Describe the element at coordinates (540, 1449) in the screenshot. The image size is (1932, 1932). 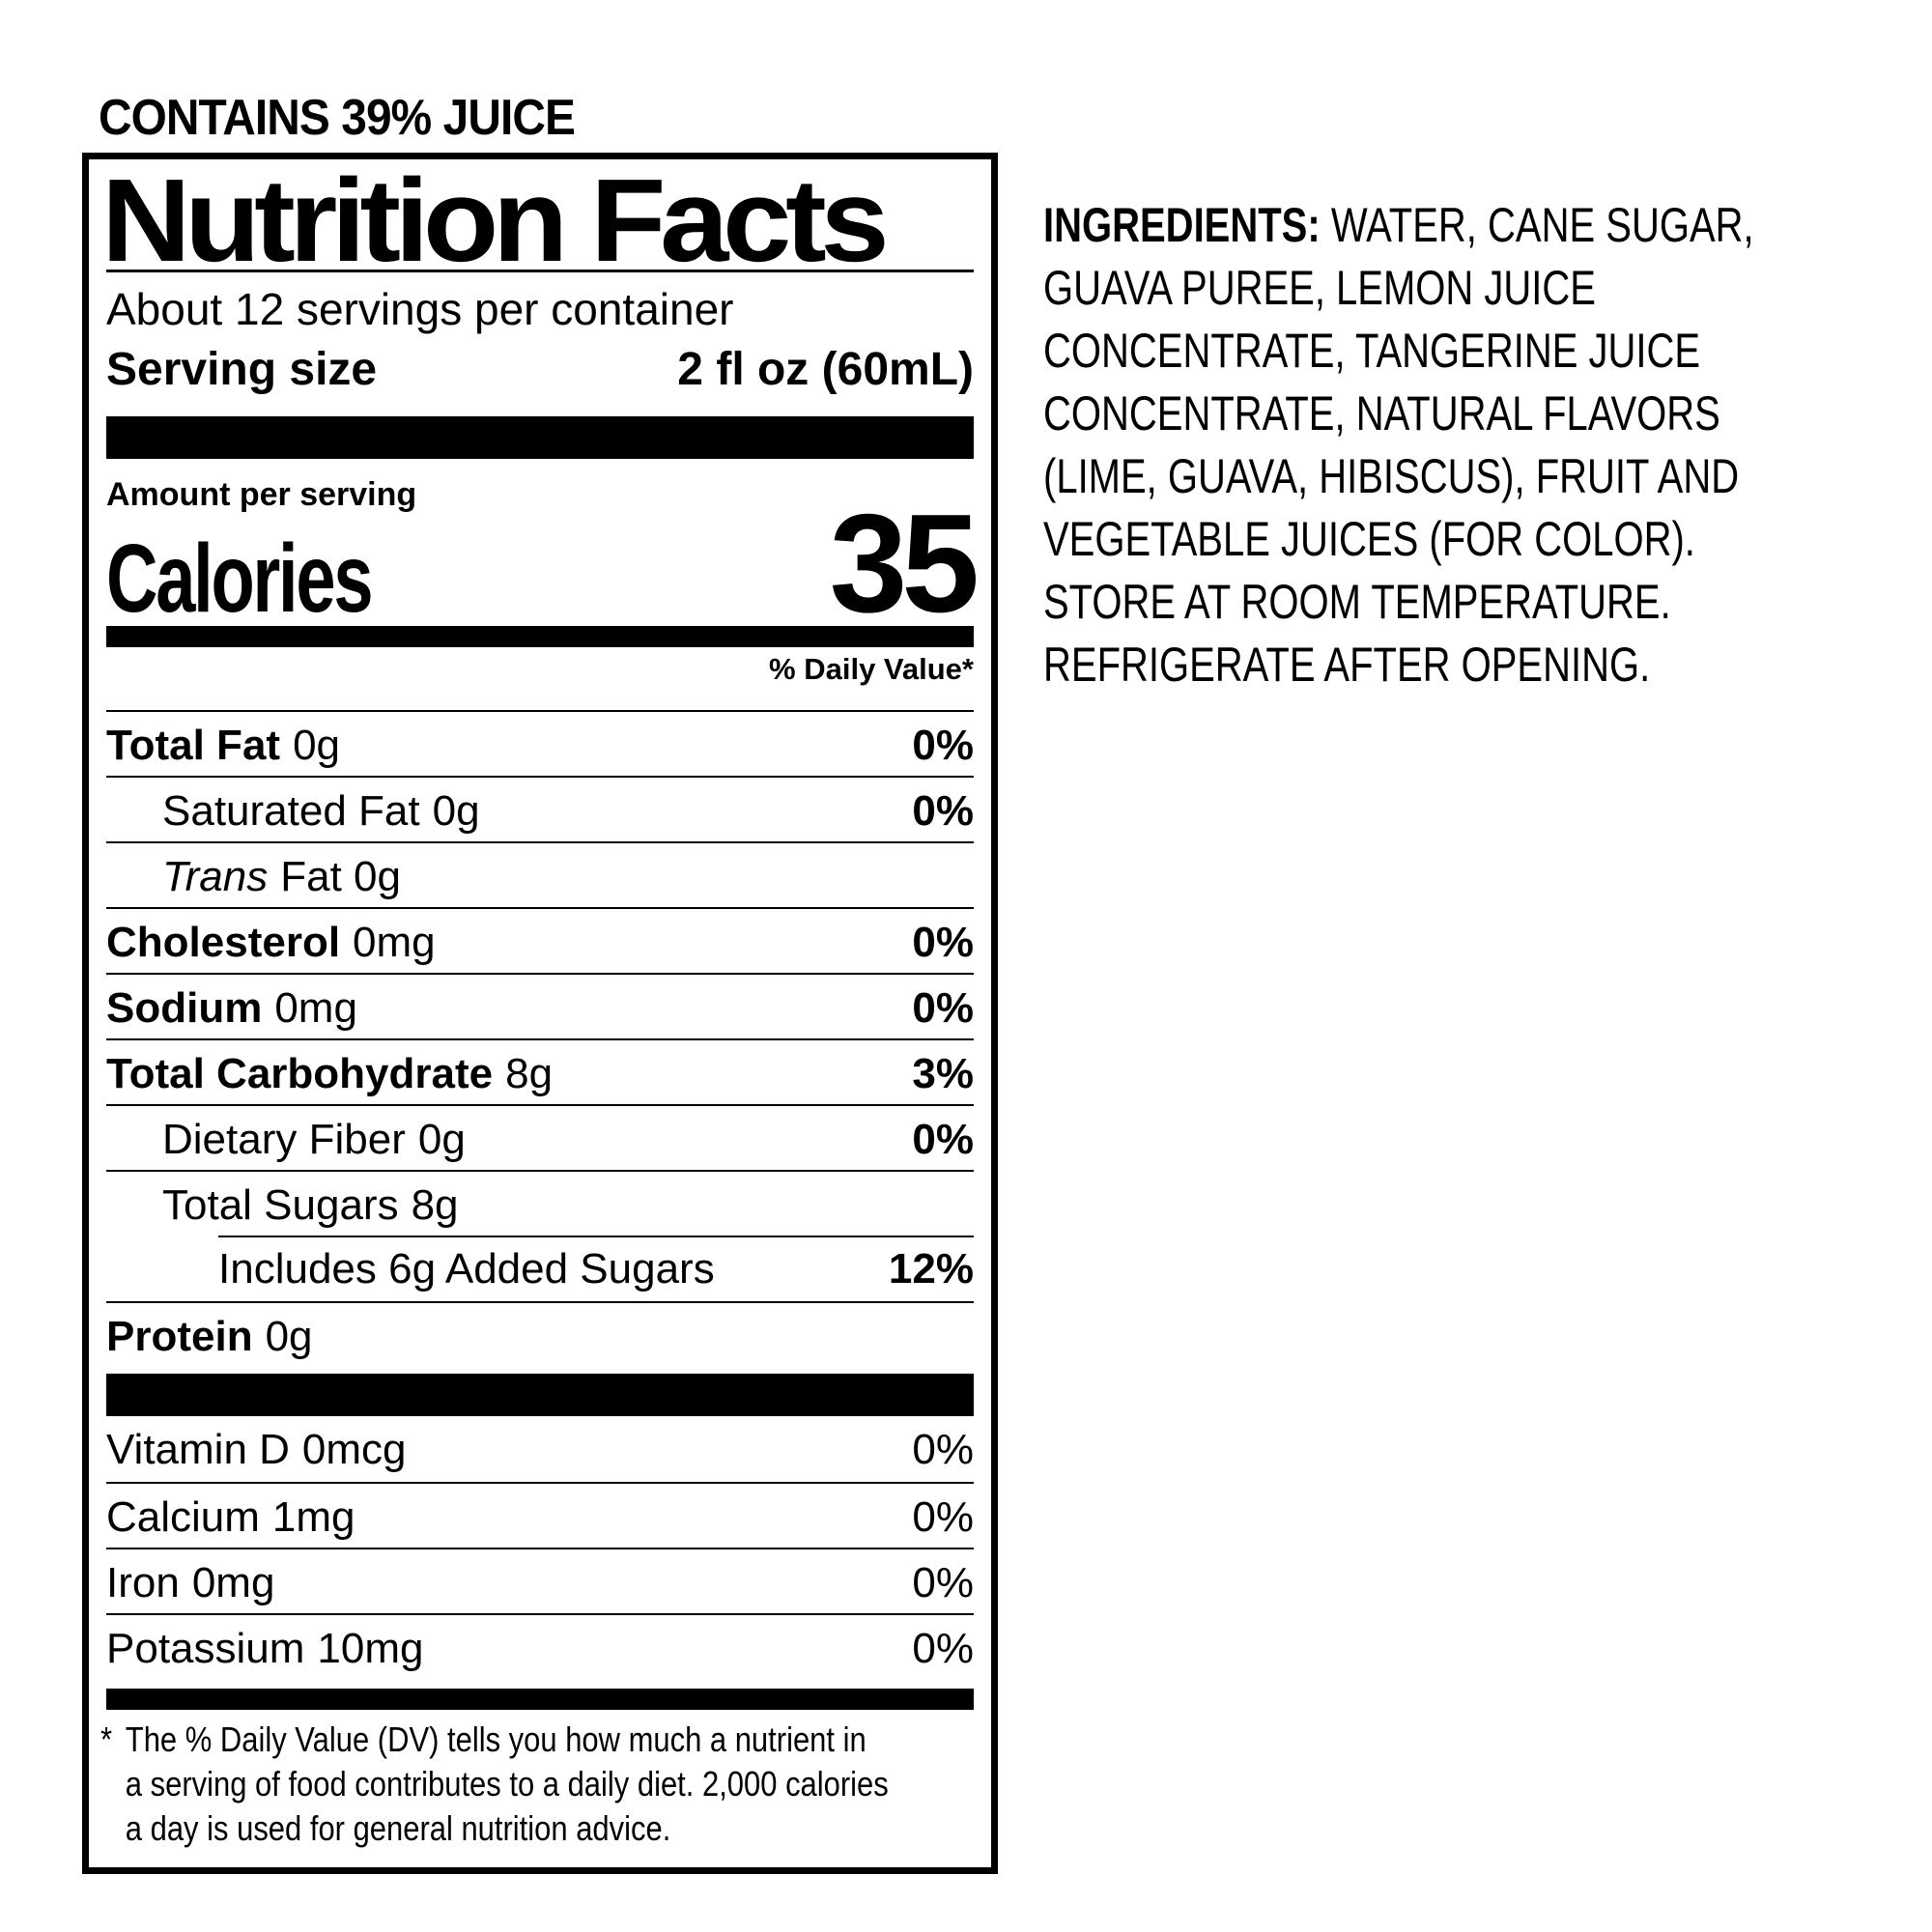
I see `vitamin-row-vitamin-d: Vitamin D 0mcg 0%` at that location.